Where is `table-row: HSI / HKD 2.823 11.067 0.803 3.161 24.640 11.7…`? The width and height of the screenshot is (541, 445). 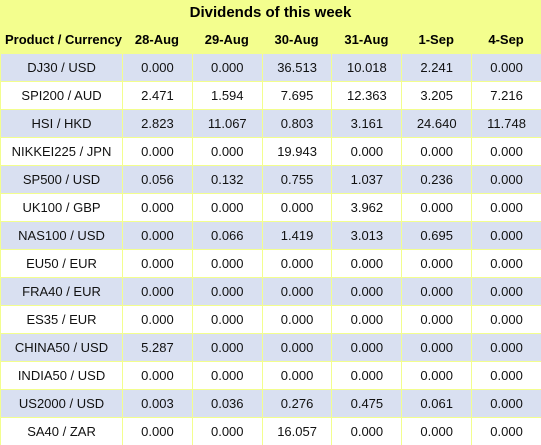 table-row: HSI / HKD 2.823 11.067 0.803 3.161 24.640 11.7… is located at coordinates (270, 123).